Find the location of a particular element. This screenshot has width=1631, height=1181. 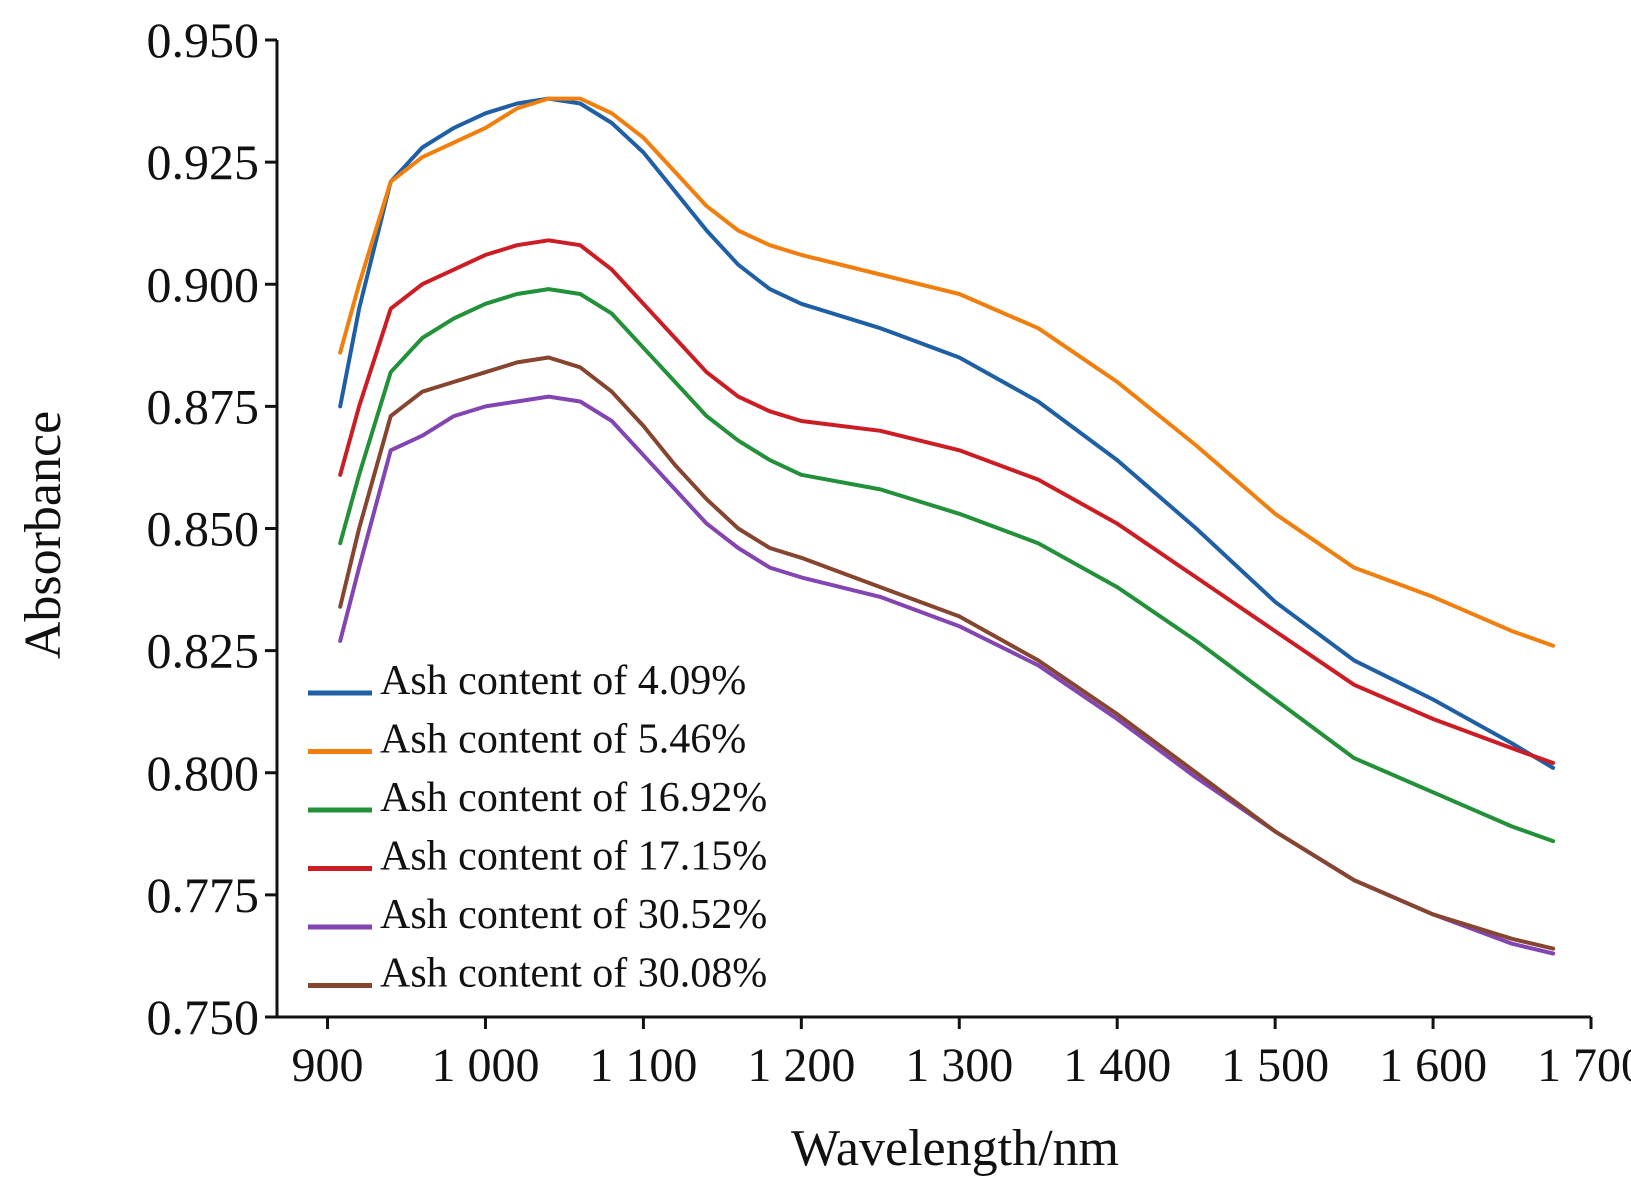

x-axis-title: Wavelength/nm is located at coordinates (955, 1148).